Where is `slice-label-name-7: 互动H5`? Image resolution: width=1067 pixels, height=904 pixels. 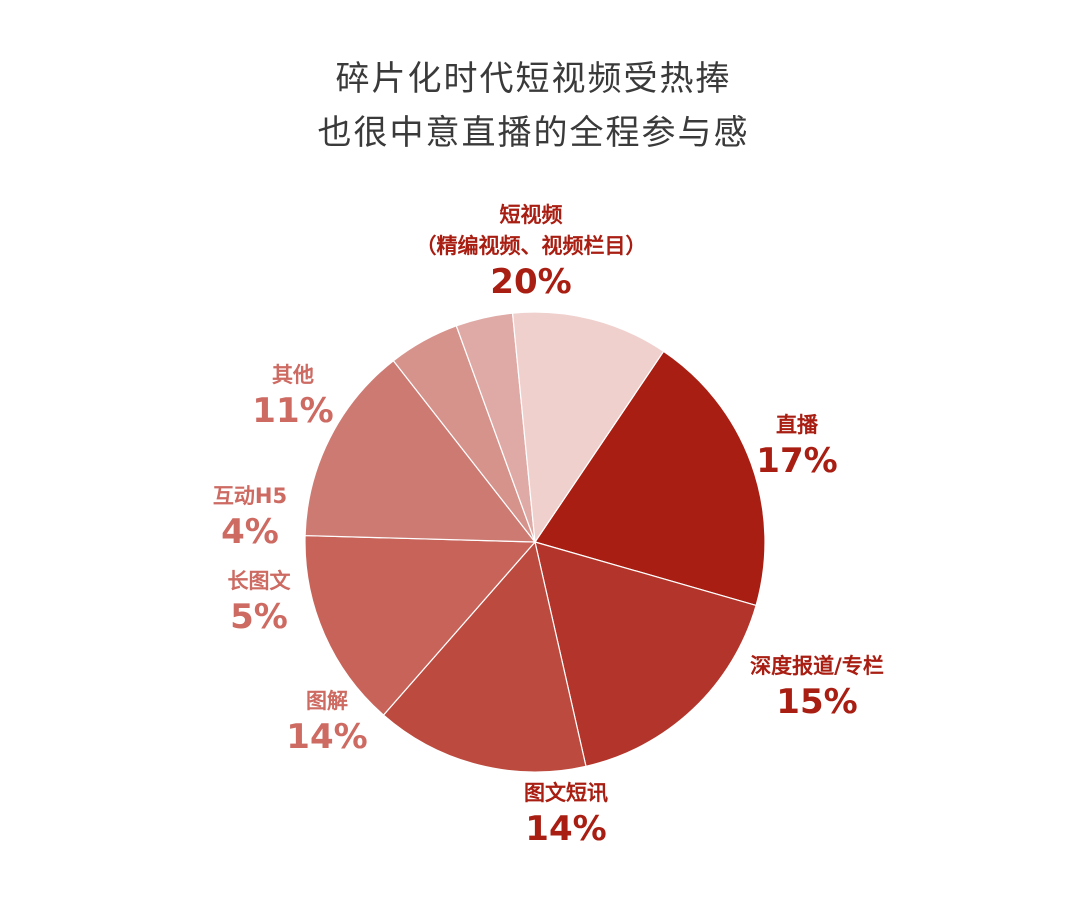 slice-label-name-7: 互动H5 is located at coordinates (250, 496).